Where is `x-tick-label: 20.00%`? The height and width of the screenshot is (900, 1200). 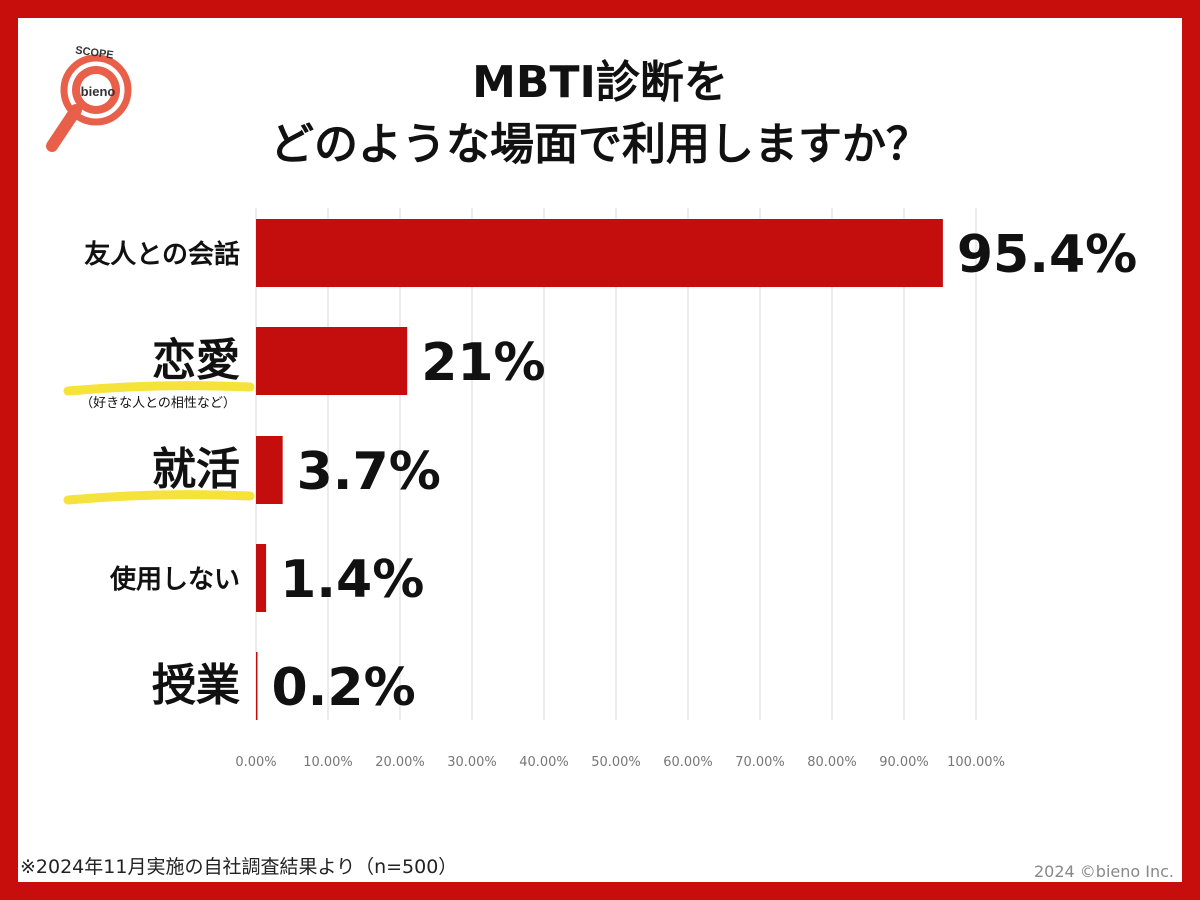
x-tick-label: 20.00% is located at coordinates (400, 762).